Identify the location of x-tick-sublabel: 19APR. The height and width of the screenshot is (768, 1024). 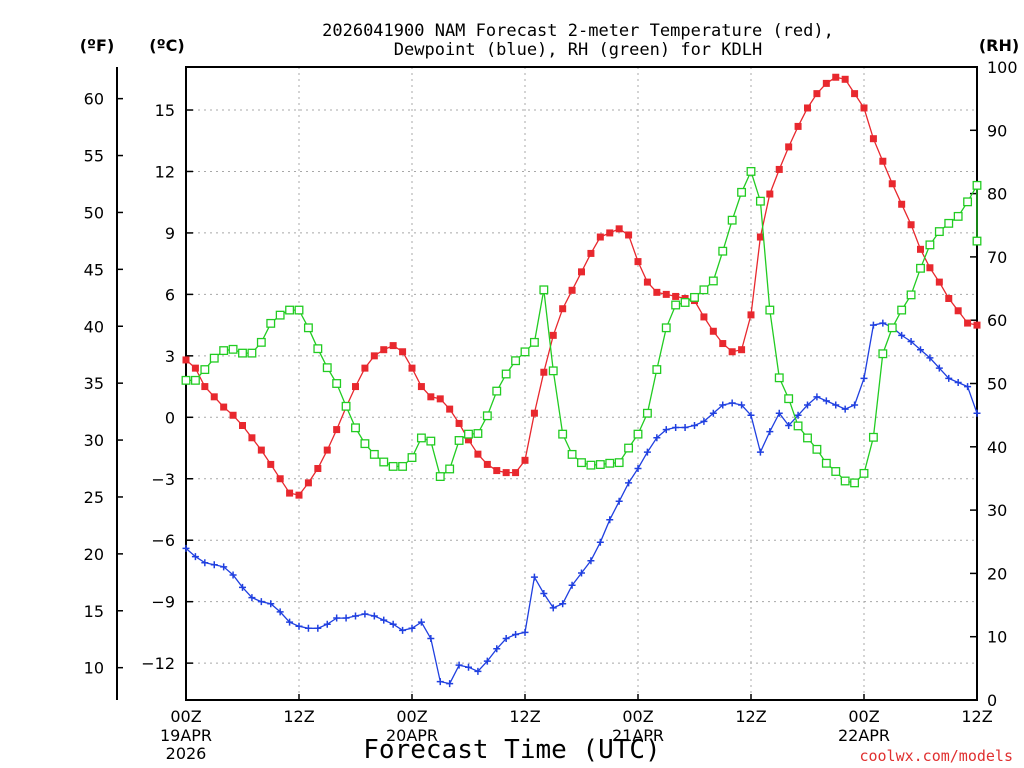
(186, 735).